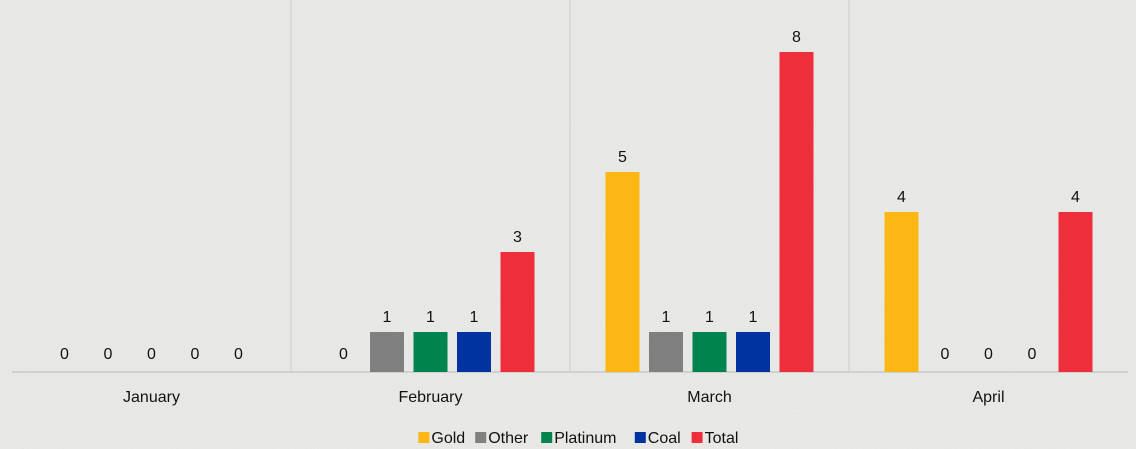 This screenshot has height=449, width=1136. What do you see at coordinates (709, 397) in the screenshot?
I see `category-label-march: March` at bounding box center [709, 397].